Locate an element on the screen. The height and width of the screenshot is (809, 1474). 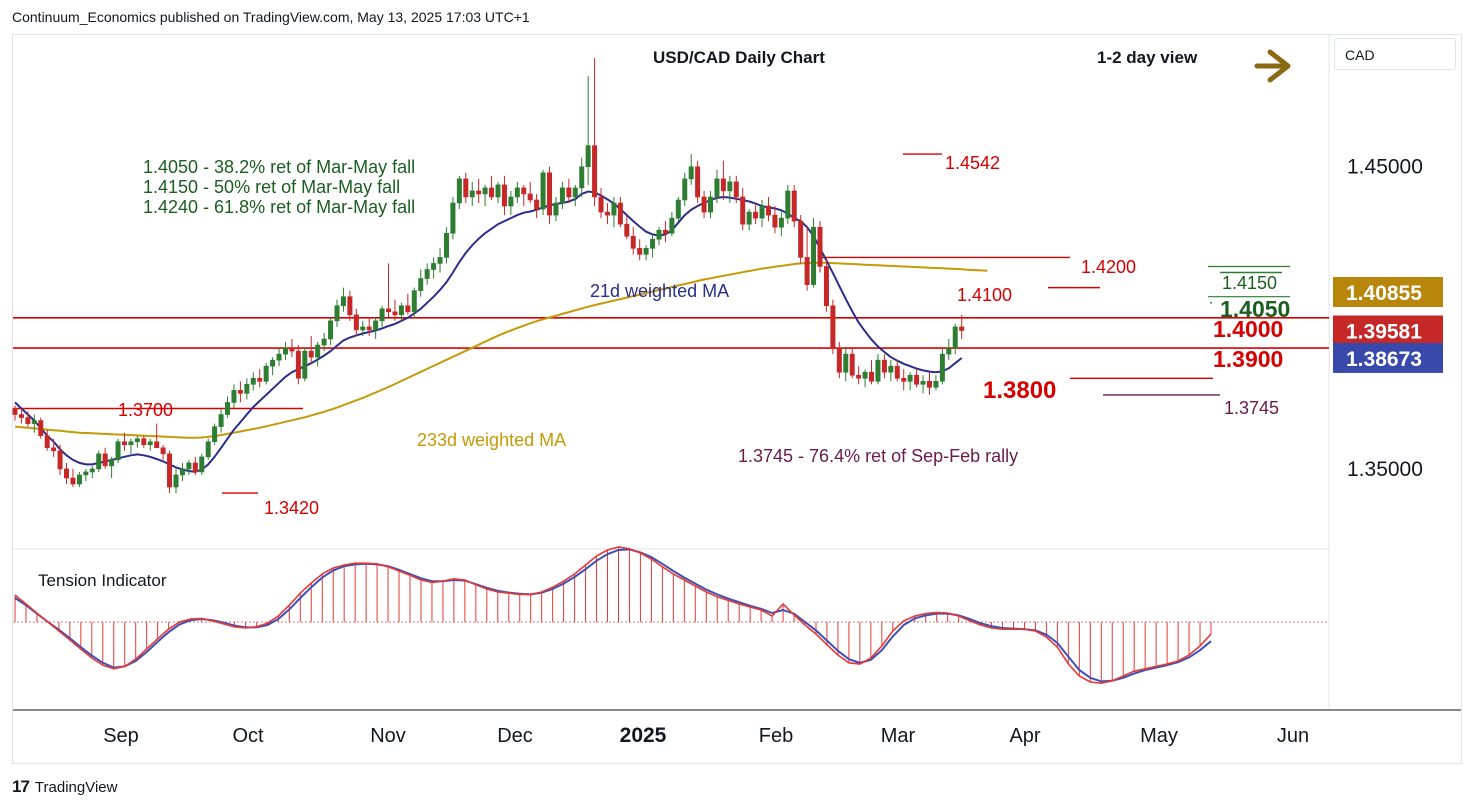
price-tag: 1.39581 is located at coordinates (1388, 330).